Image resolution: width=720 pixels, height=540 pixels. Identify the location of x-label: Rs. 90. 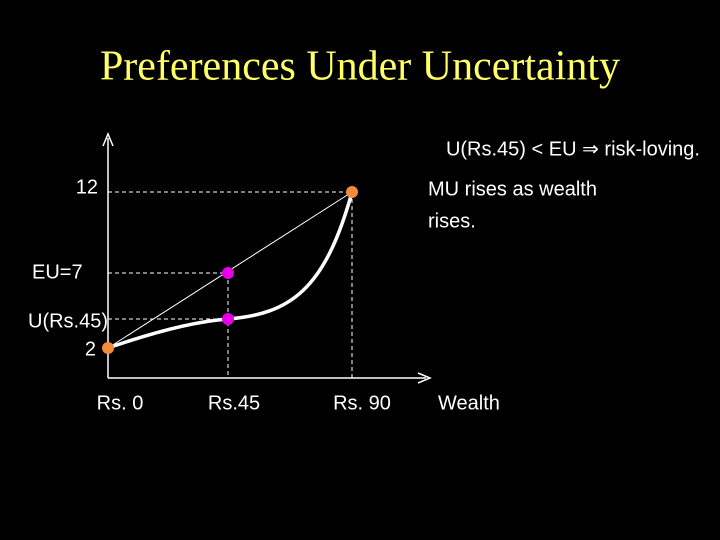
(362, 403).